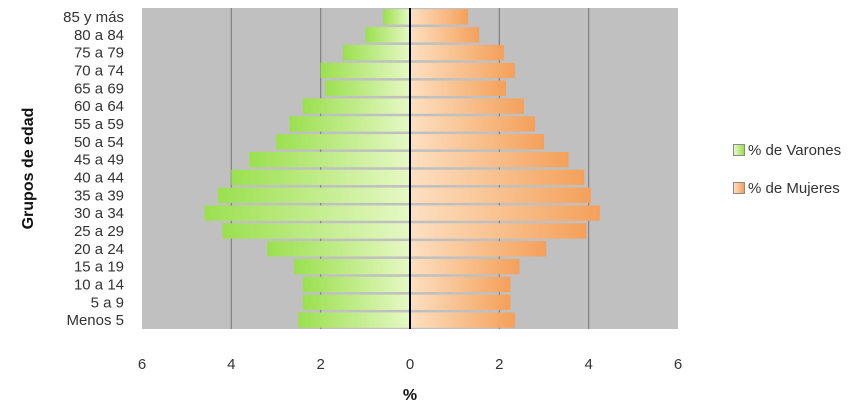 This screenshot has height=408, width=864. I want to click on category-label: 10 a 14, so click(99, 284).